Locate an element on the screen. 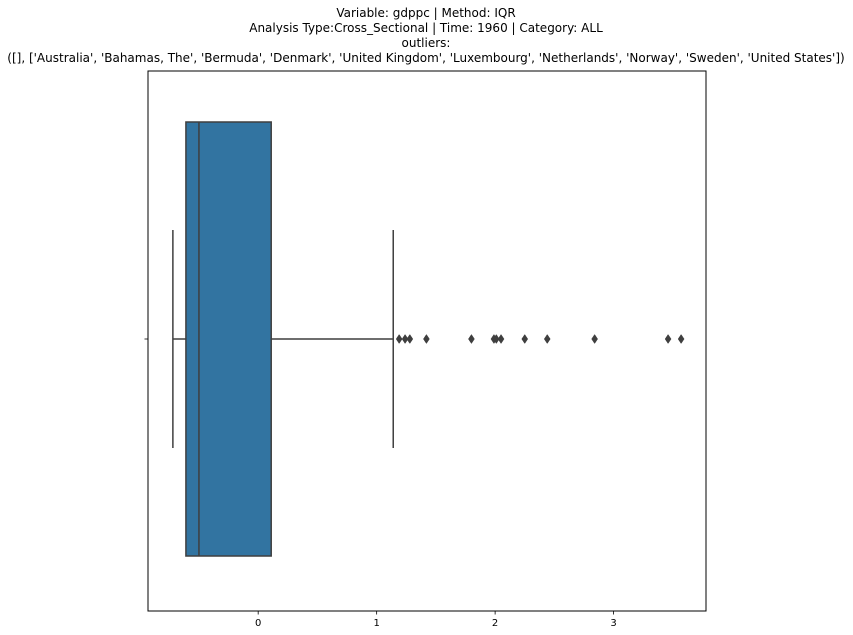 This screenshot has width=853, height=635. title-line-1: Variable: gdppc | Method: IQR is located at coordinates (425, 13).